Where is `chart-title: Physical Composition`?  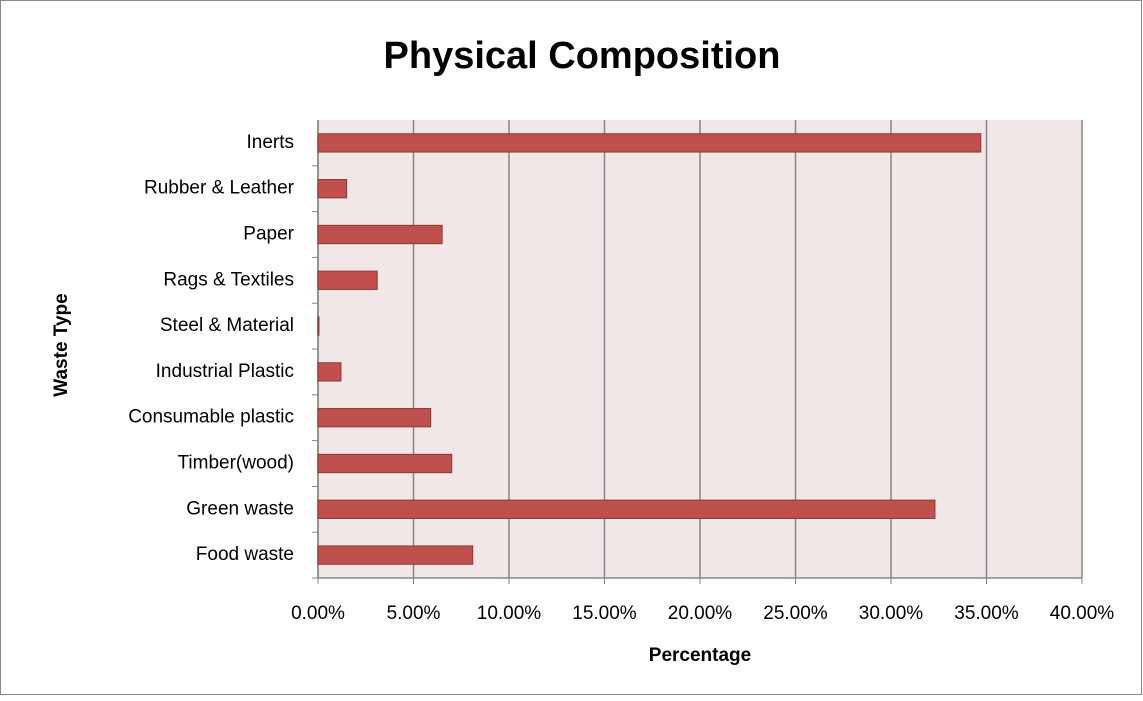 chart-title: Physical Composition is located at coordinates (582, 56).